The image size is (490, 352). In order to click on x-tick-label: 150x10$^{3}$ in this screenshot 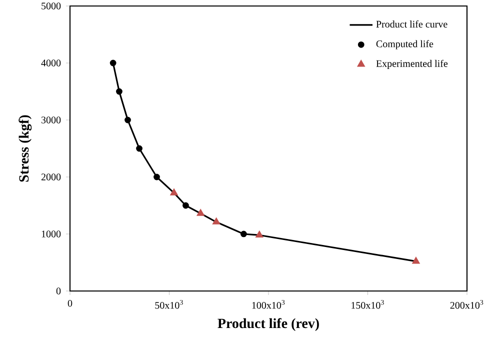, I will do `click(368, 304)`.